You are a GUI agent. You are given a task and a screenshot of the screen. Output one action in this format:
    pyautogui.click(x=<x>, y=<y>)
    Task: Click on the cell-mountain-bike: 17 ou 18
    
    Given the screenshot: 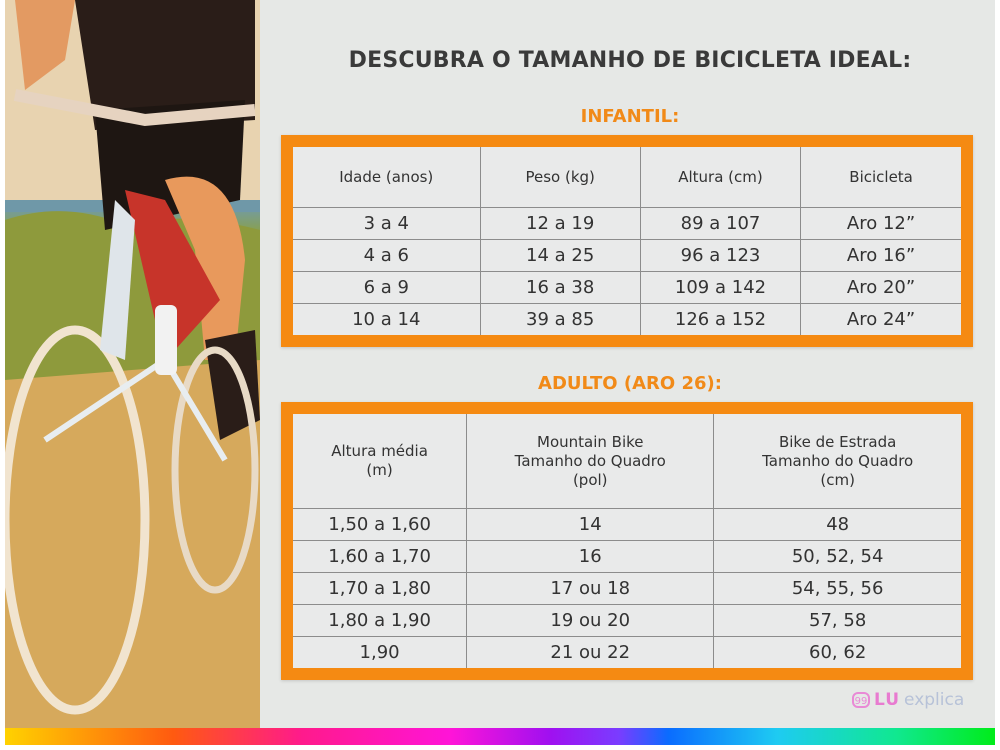 What is the action you would take?
    pyautogui.click(x=590, y=588)
    